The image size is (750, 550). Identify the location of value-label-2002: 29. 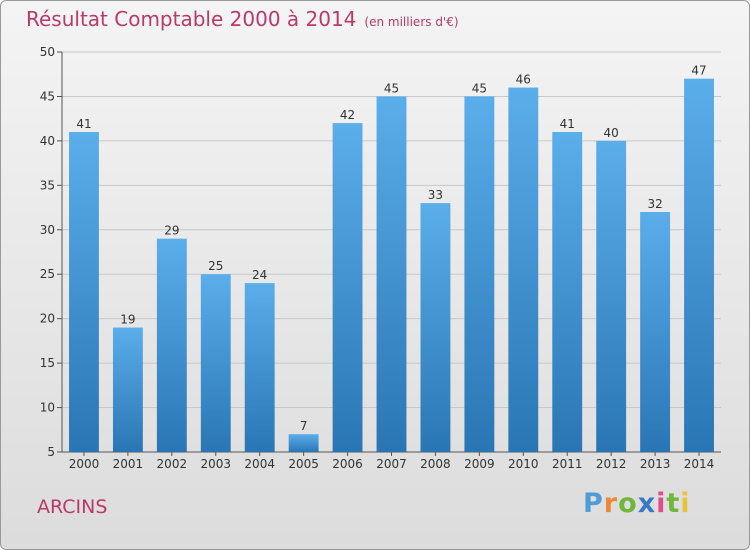
(171, 231).